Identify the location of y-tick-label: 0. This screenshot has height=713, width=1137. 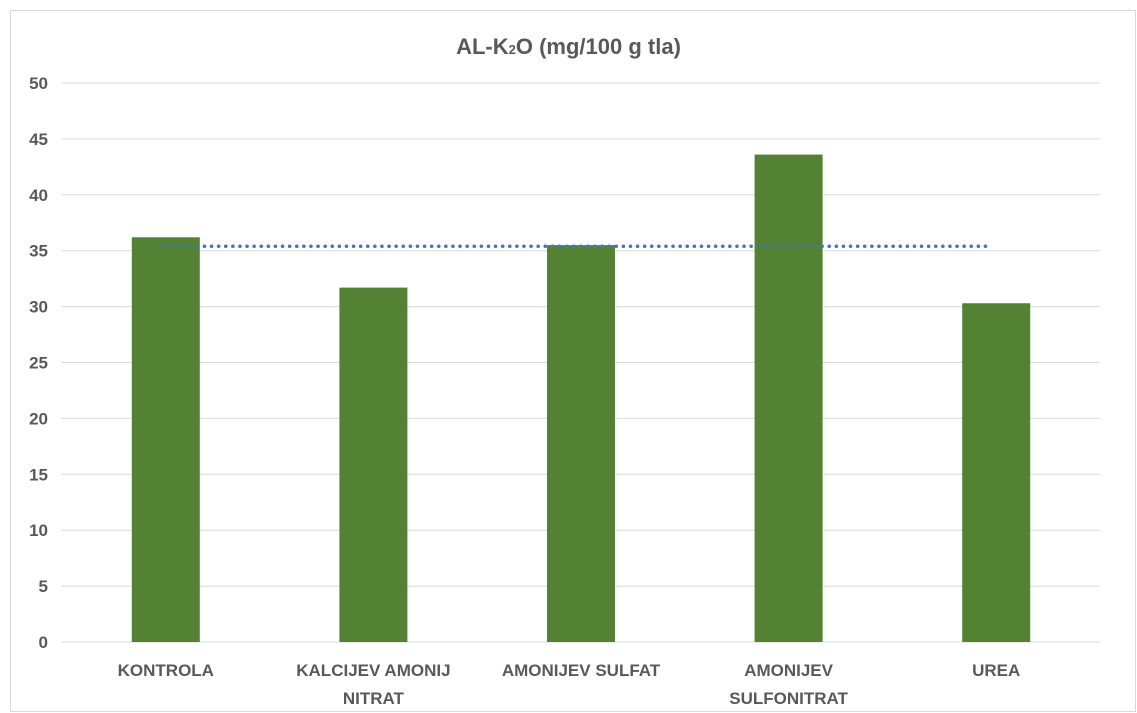
(43, 642).